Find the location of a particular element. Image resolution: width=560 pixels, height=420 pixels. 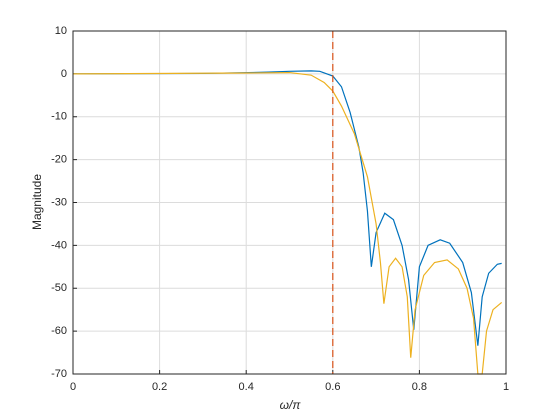

x-axis-label: ω/π is located at coordinates (291, 405).